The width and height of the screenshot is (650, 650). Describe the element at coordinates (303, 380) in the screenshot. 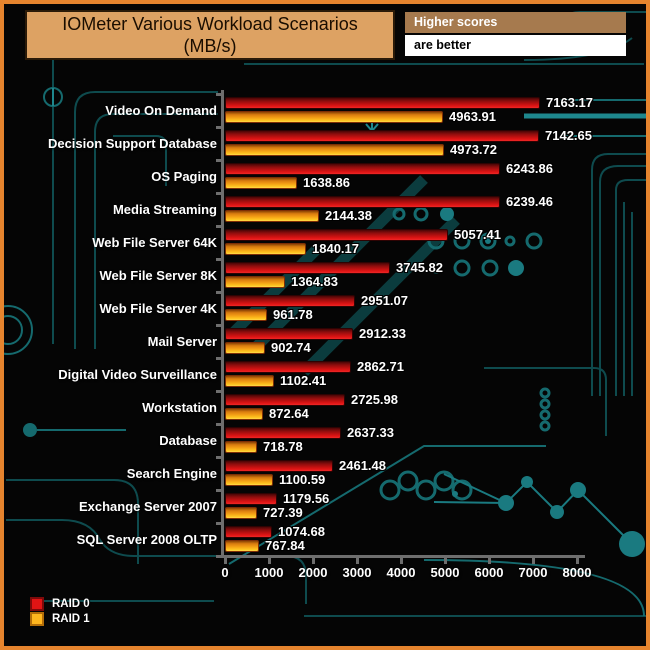

I see `raid1-value-label: 1102.41` at that location.